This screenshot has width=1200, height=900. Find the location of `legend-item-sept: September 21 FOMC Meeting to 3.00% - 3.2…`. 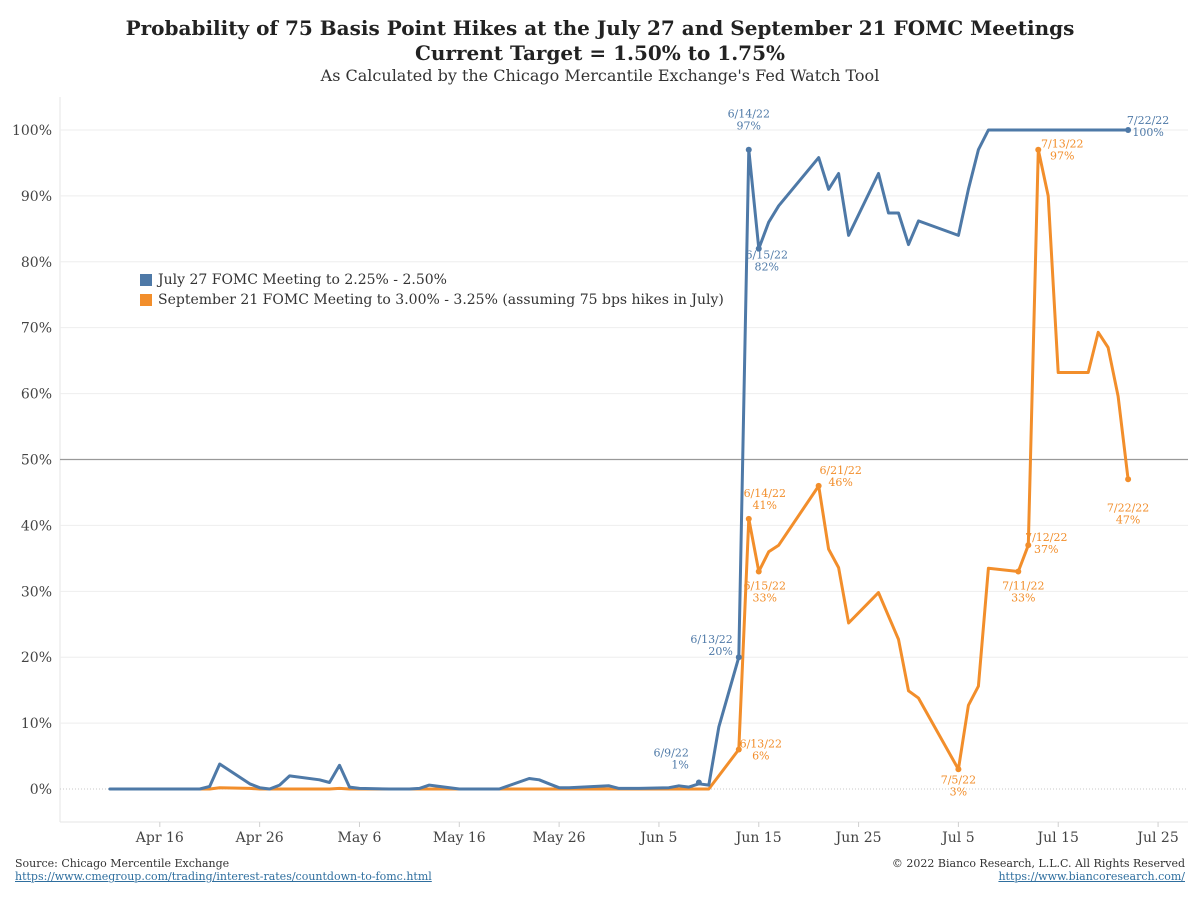

legend-item-sept: September 21 FOMC Meeting to 3.00% - 3.2… is located at coordinates (432, 300).